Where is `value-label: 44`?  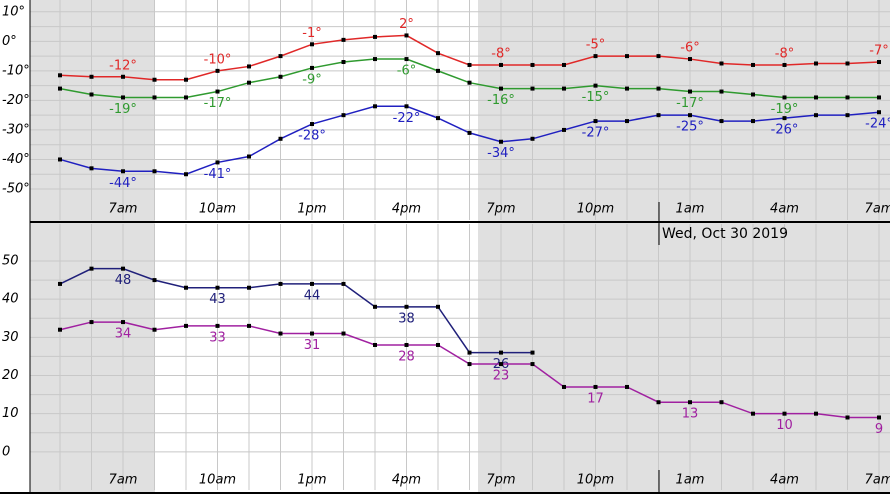
value-label: 44 is located at coordinates (312, 295).